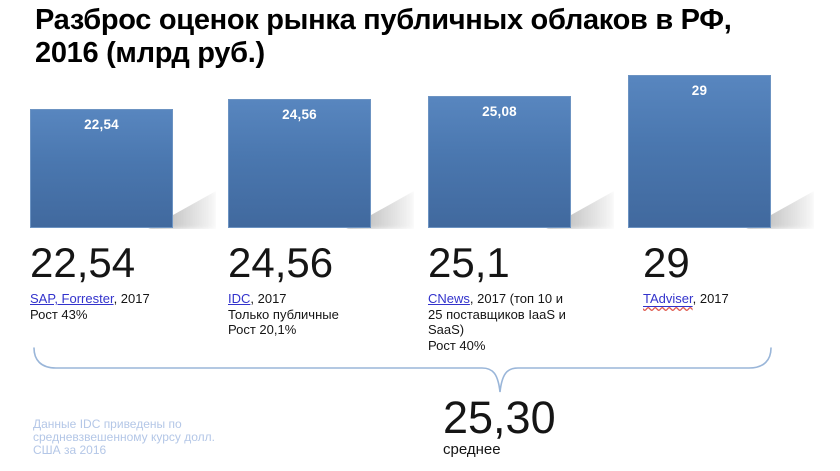  I want to click on source-block-tadviser: TAdviser, 2017, so click(718, 299).